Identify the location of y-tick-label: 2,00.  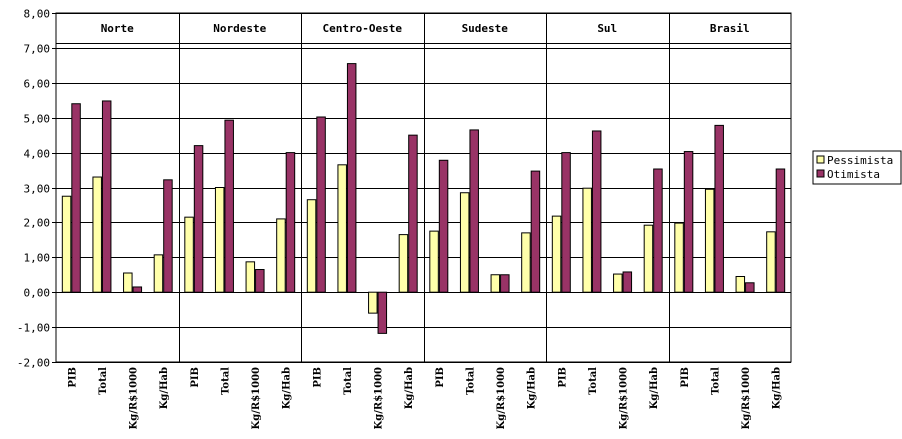
(37, 223).